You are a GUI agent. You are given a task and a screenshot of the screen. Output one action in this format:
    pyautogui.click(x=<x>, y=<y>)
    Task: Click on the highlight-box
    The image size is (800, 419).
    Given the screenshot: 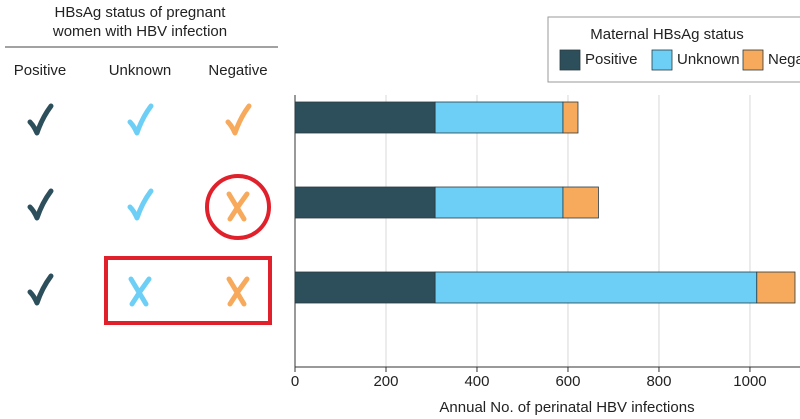 What is the action you would take?
    pyautogui.click(x=188, y=290)
    